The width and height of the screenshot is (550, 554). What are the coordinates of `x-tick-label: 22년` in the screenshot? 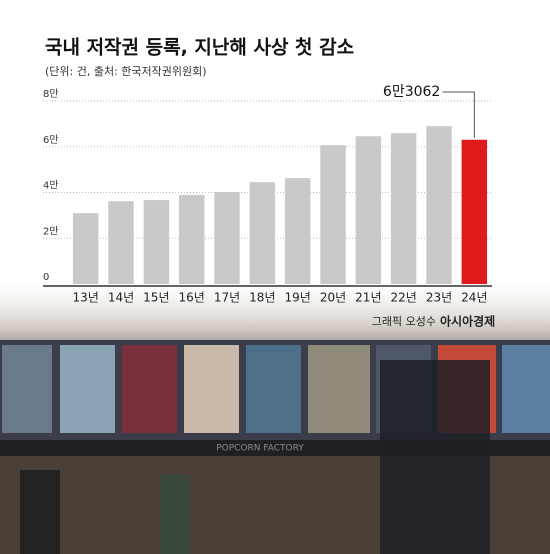 It's located at (404, 298).